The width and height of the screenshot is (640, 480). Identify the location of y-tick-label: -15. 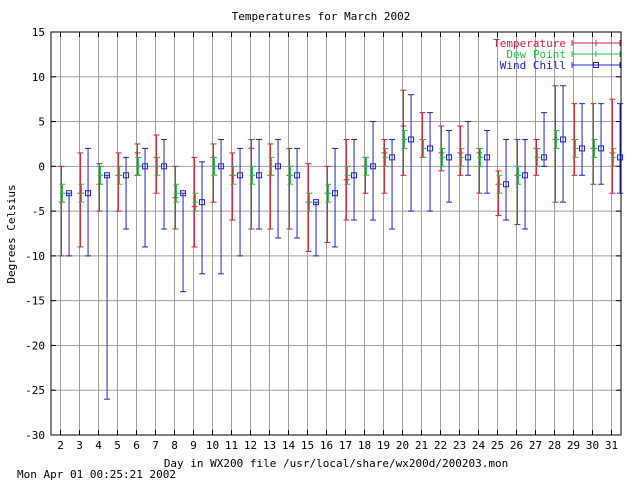
(35, 301).